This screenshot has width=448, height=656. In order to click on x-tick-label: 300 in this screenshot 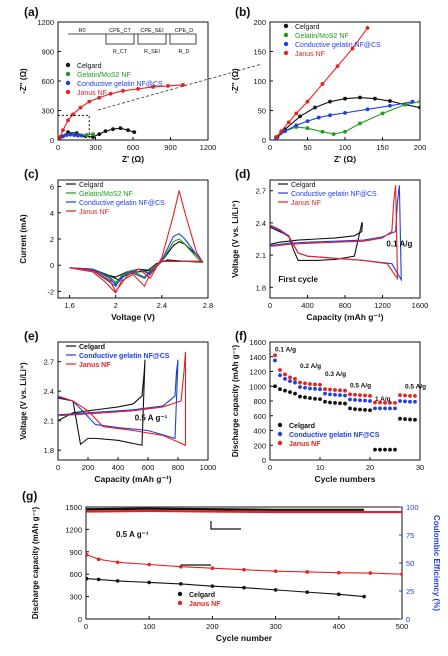, I will do `click(95, 147)`.